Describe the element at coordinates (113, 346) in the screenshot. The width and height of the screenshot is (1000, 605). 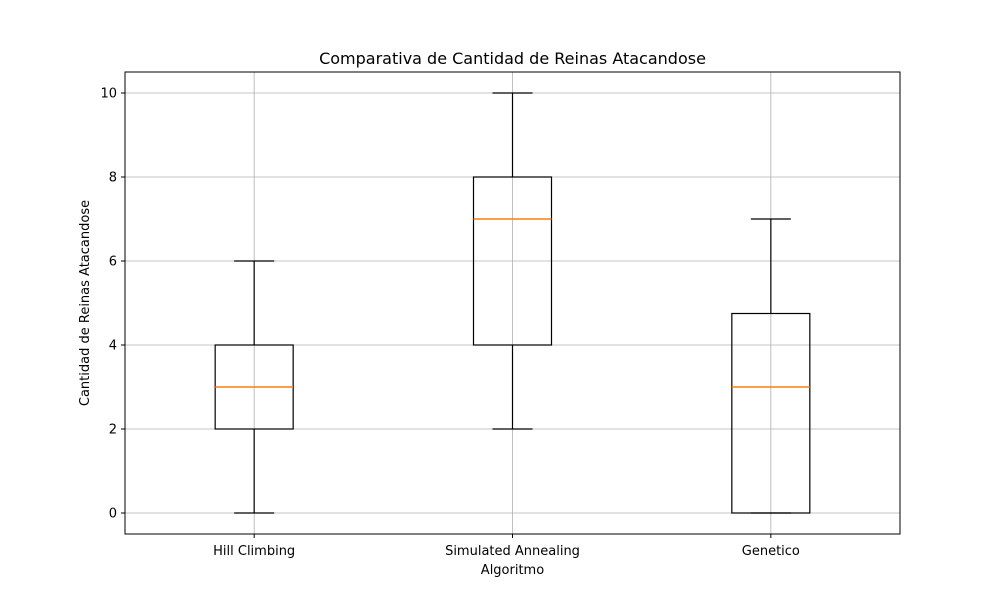
I see `y-tick-label: 4` at that location.